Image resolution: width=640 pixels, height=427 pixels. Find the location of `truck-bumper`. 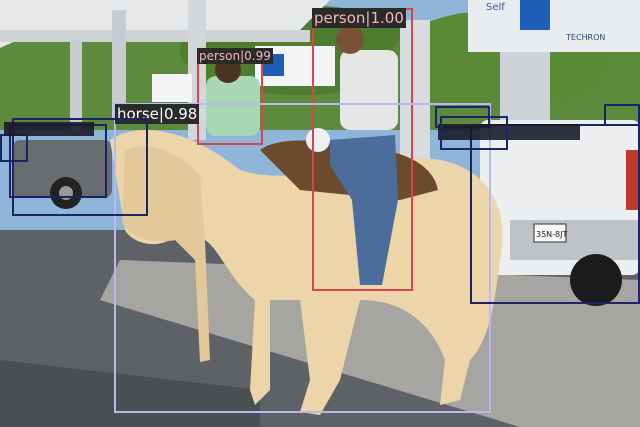

truck-bumper is located at coordinates (575, 240).